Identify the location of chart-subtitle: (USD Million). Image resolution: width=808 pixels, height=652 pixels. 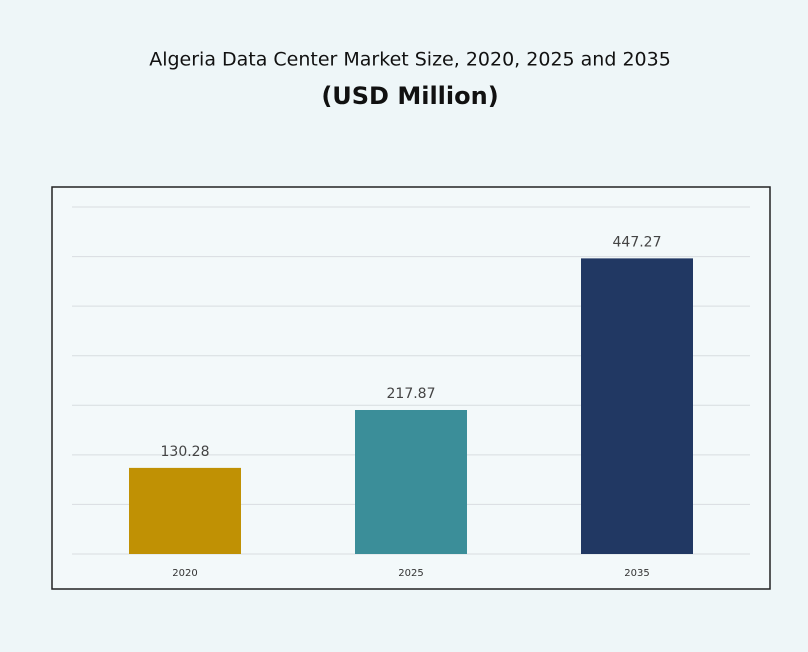
(409, 96).